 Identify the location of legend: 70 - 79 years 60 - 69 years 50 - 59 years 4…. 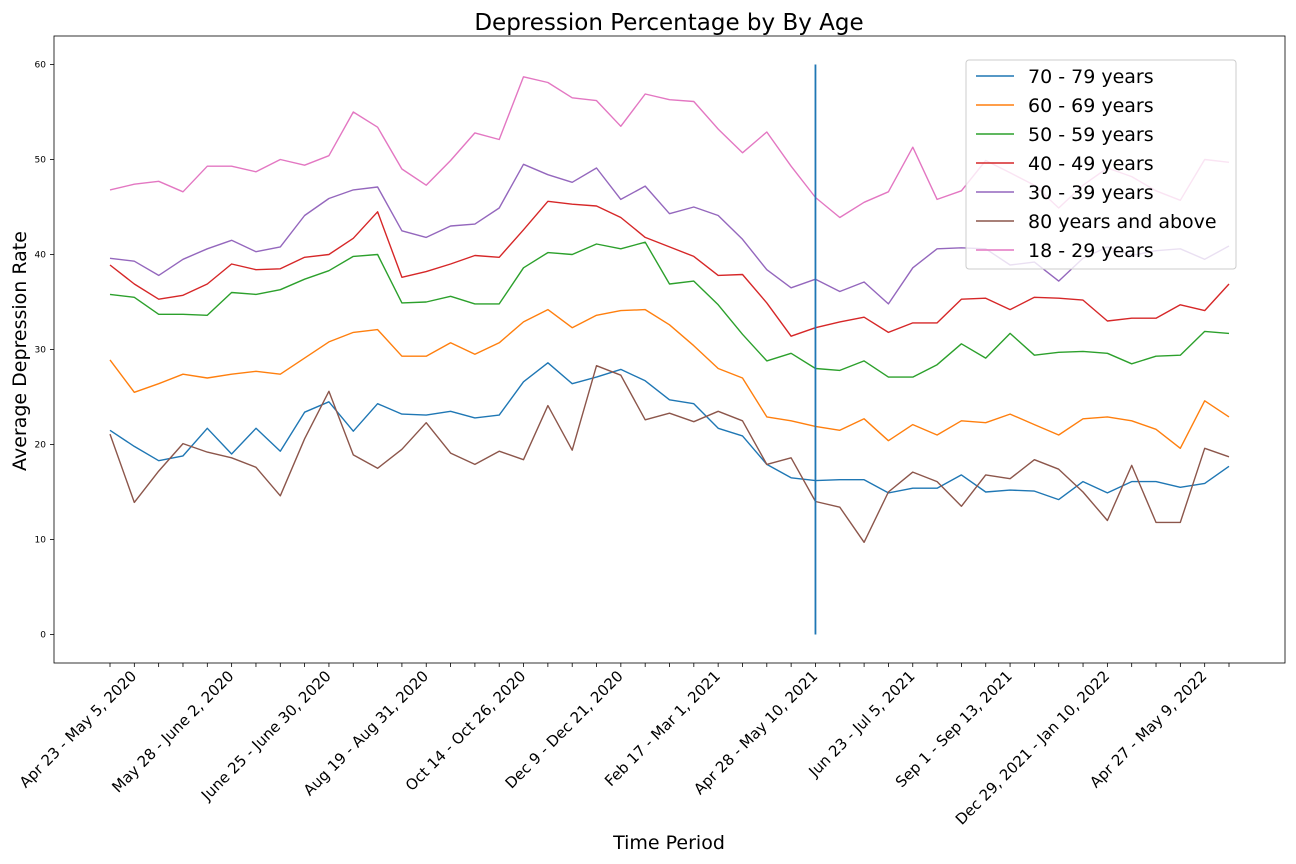
(1101, 164).